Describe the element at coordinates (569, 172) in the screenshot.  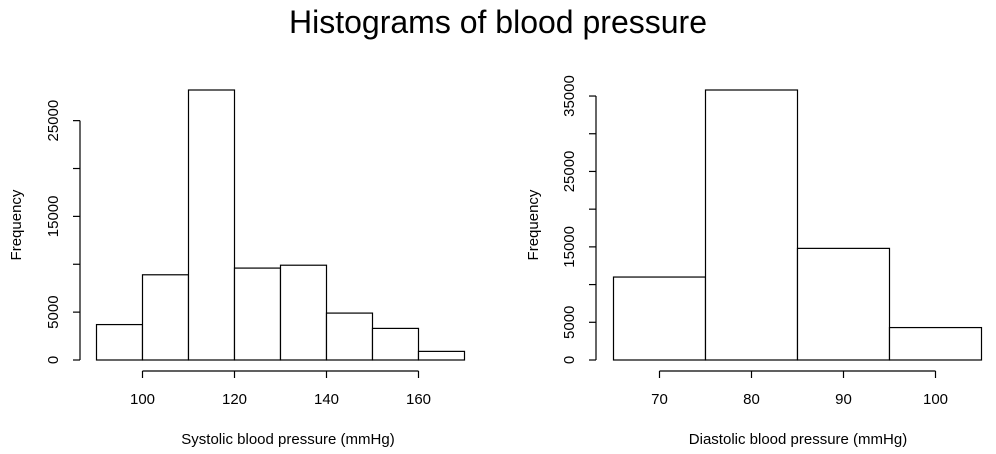
I see `diastolic-y-tick-label-5: 25000` at that location.